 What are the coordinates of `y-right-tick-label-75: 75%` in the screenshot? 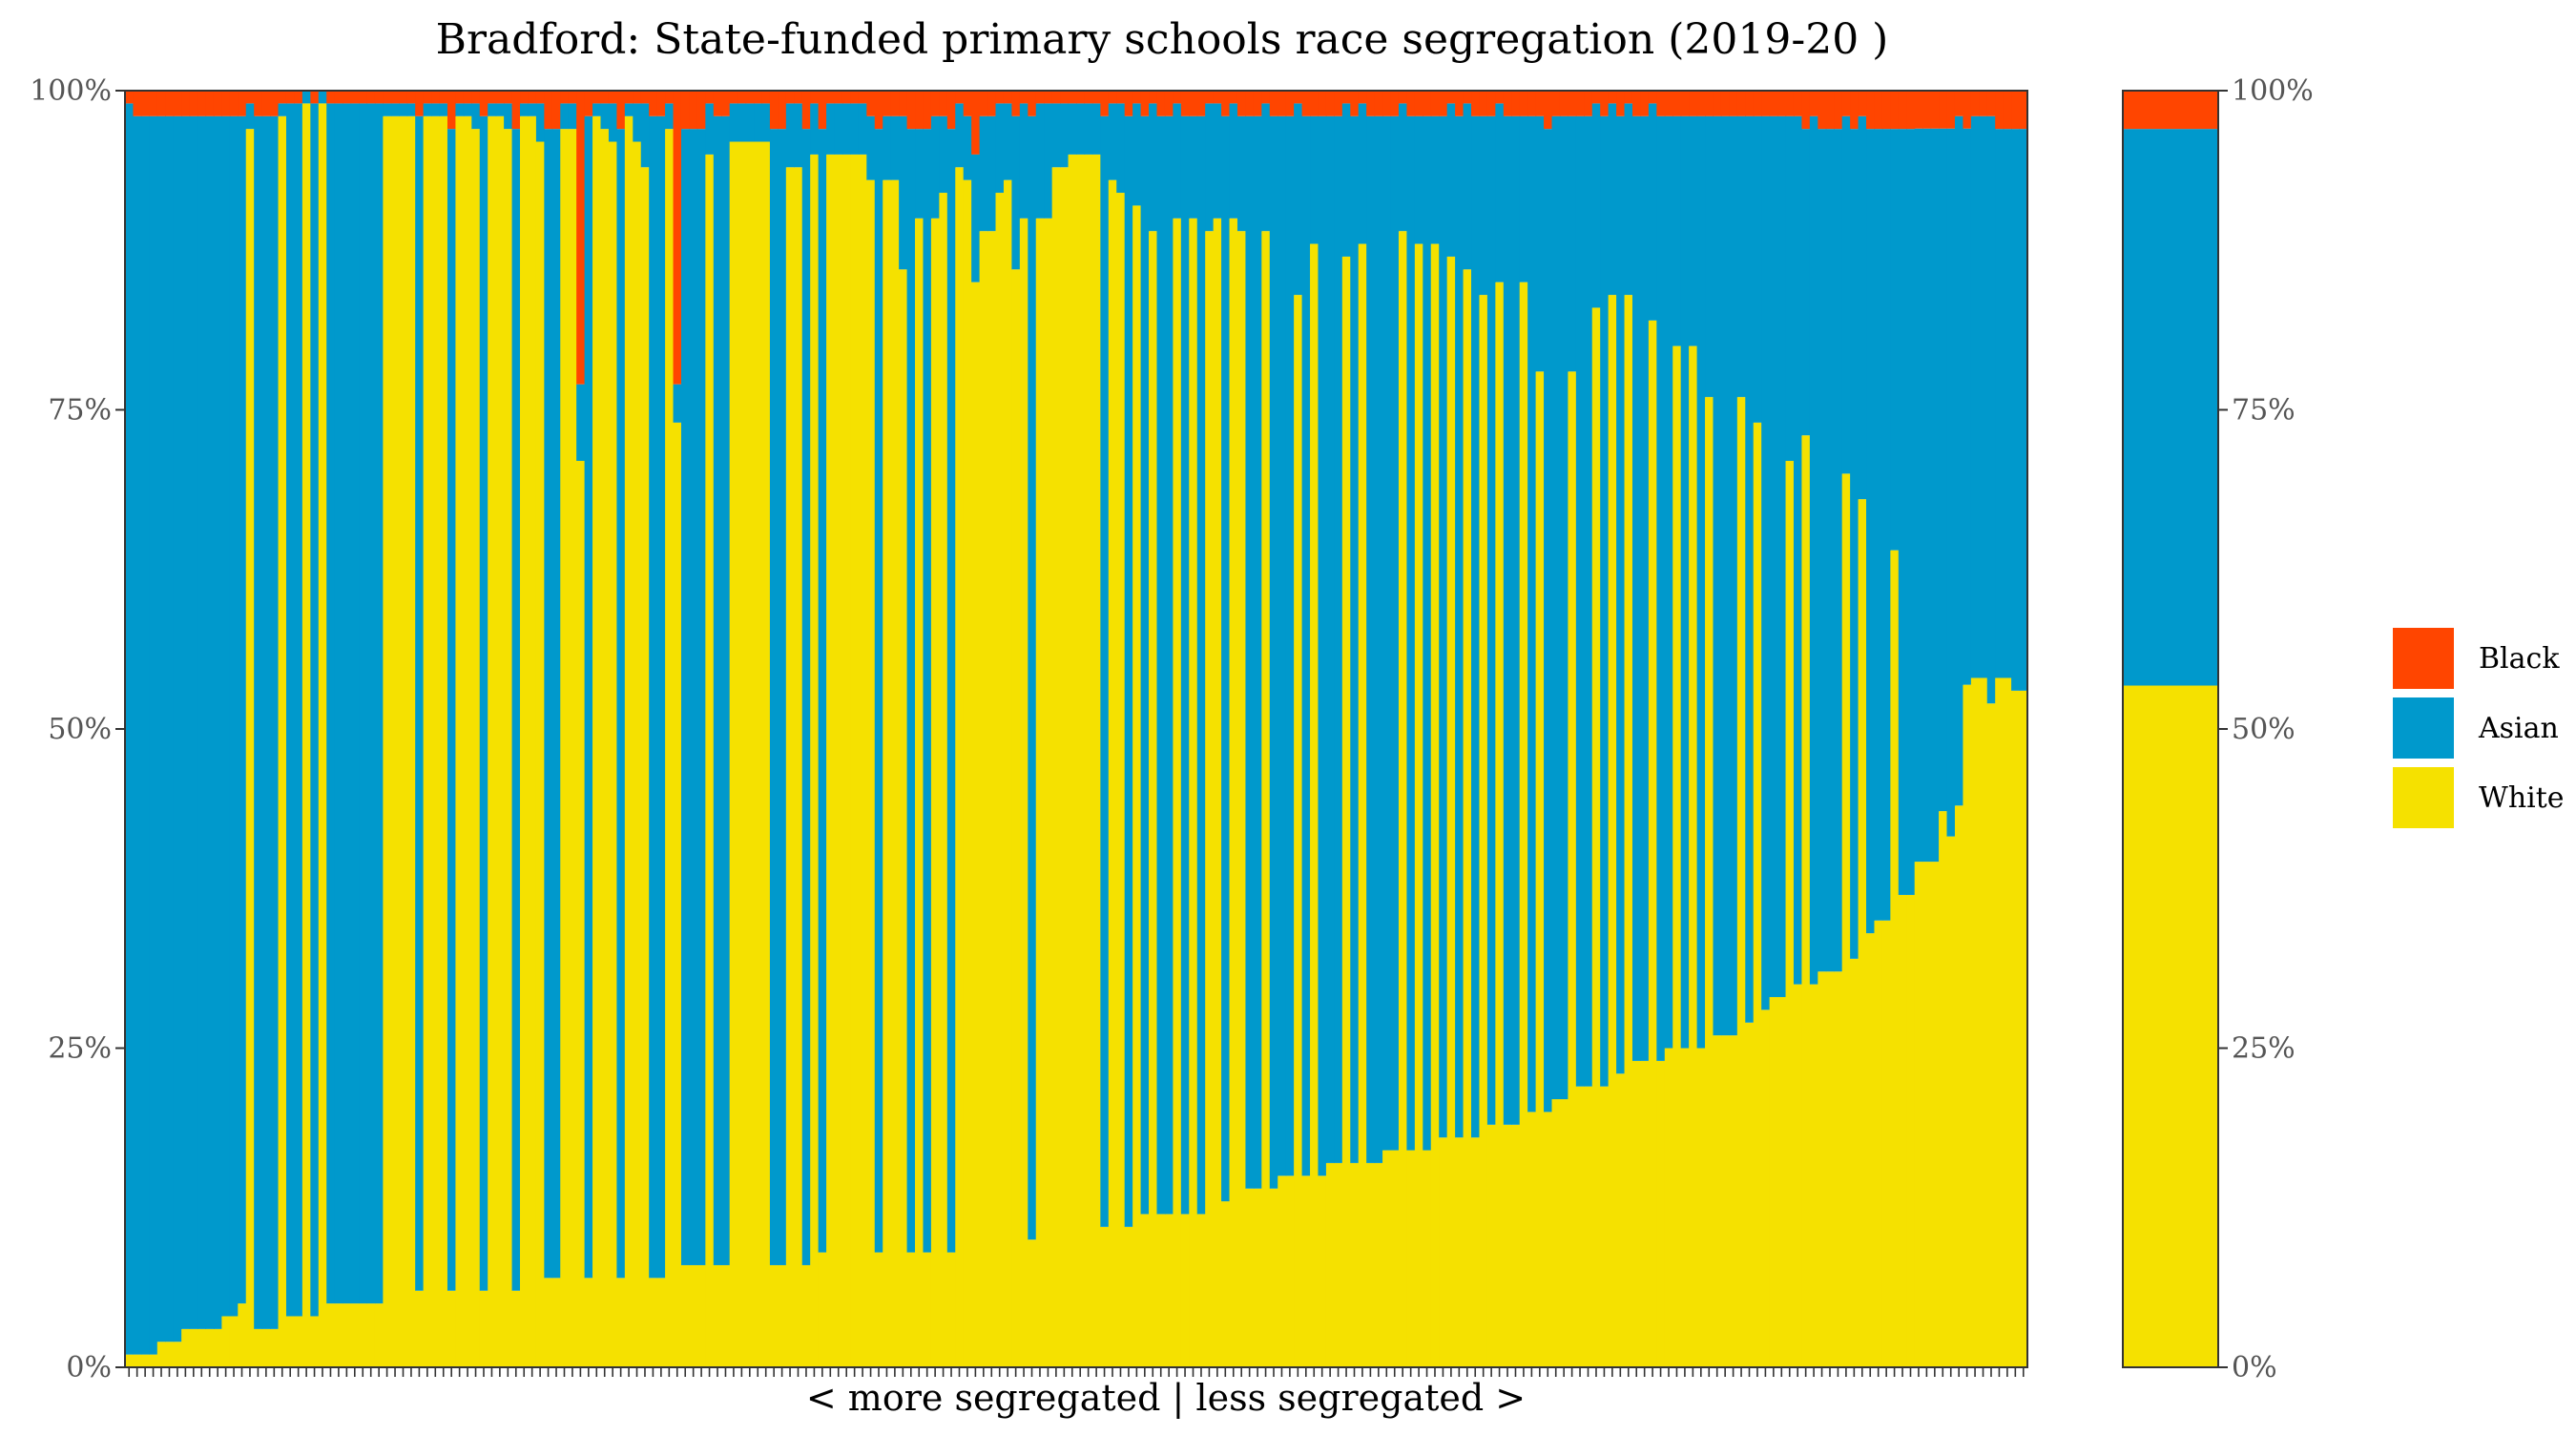 It's located at (2264, 410).